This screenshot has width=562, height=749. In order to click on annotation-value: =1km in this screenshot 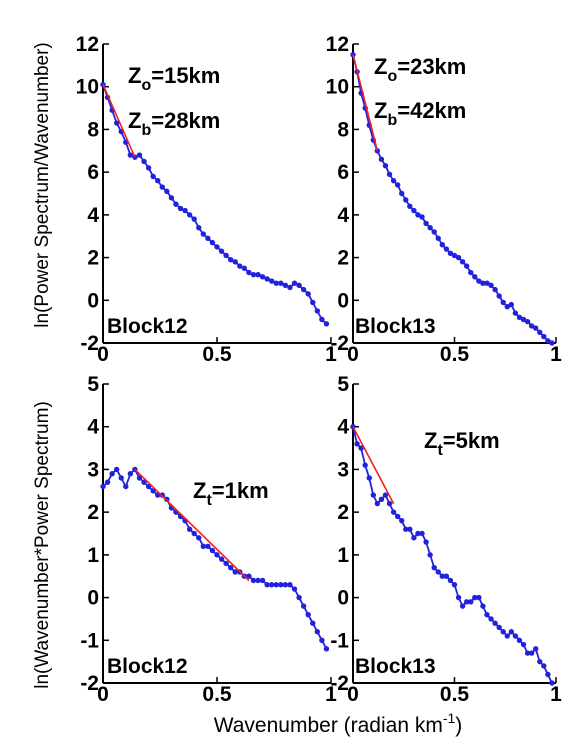, I will do `click(240, 490)`.